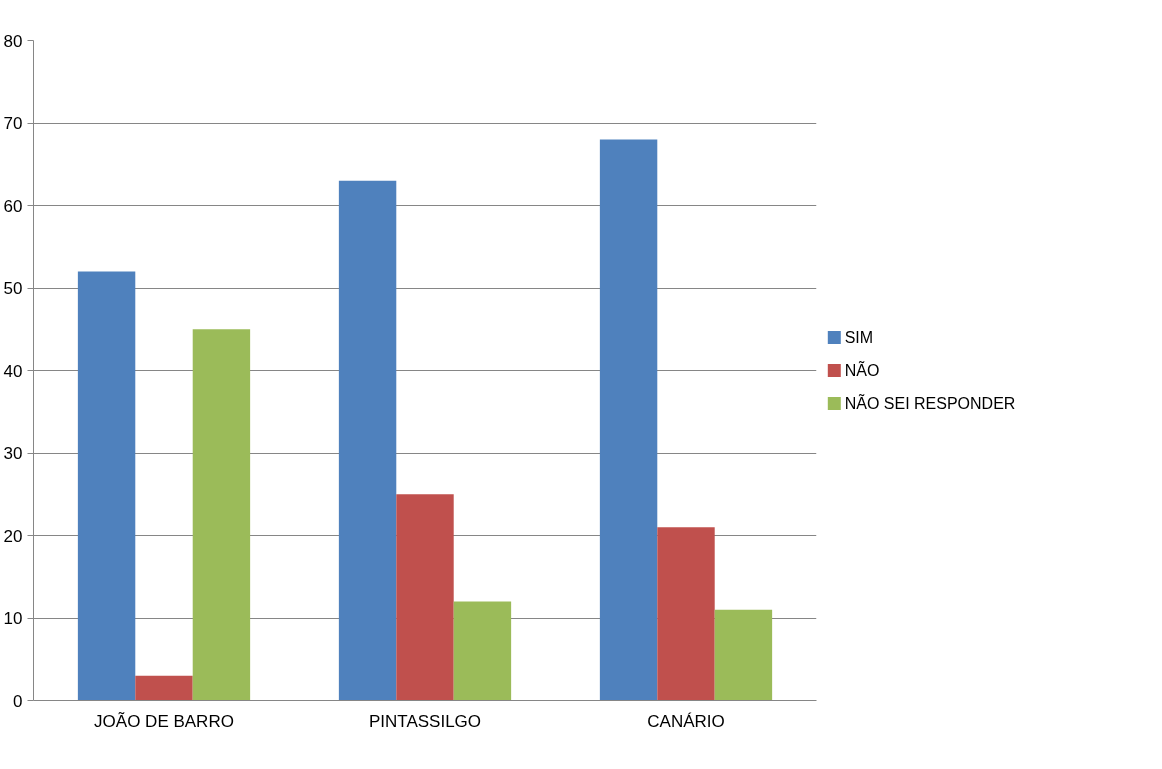 The image size is (1162, 769). I want to click on y-tick-label: 0, so click(18, 701).